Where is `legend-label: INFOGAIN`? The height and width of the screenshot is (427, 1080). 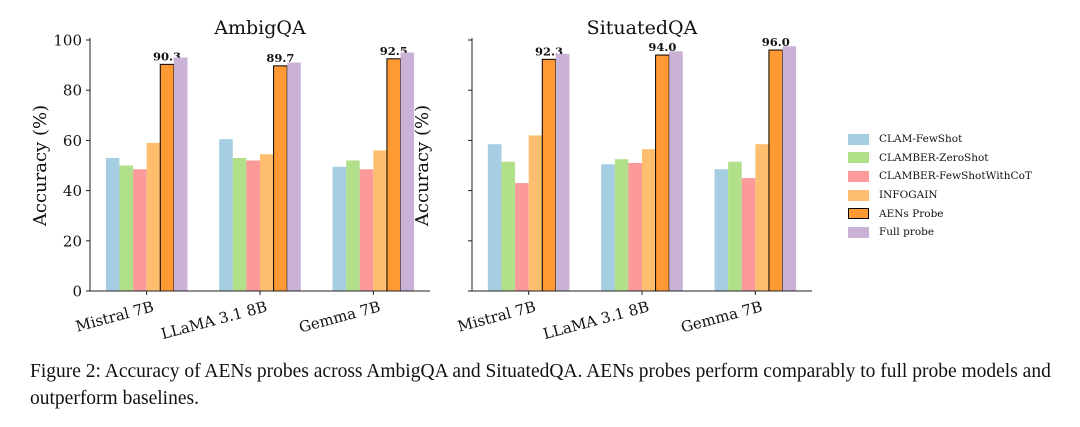
legend-label: INFOGAIN is located at coordinates (908, 195).